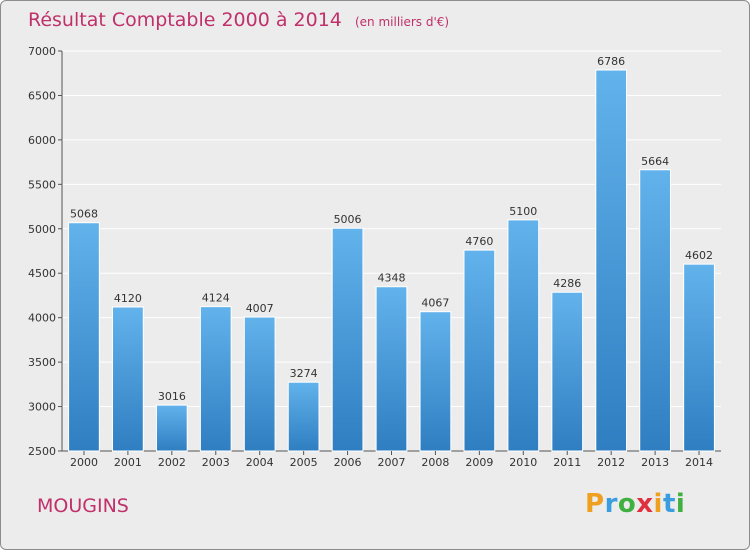 The image size is (750, 550). Describe the element at coordinates (42, 229) in the screenshot. I see `y-tick-label: 5000` at that location.